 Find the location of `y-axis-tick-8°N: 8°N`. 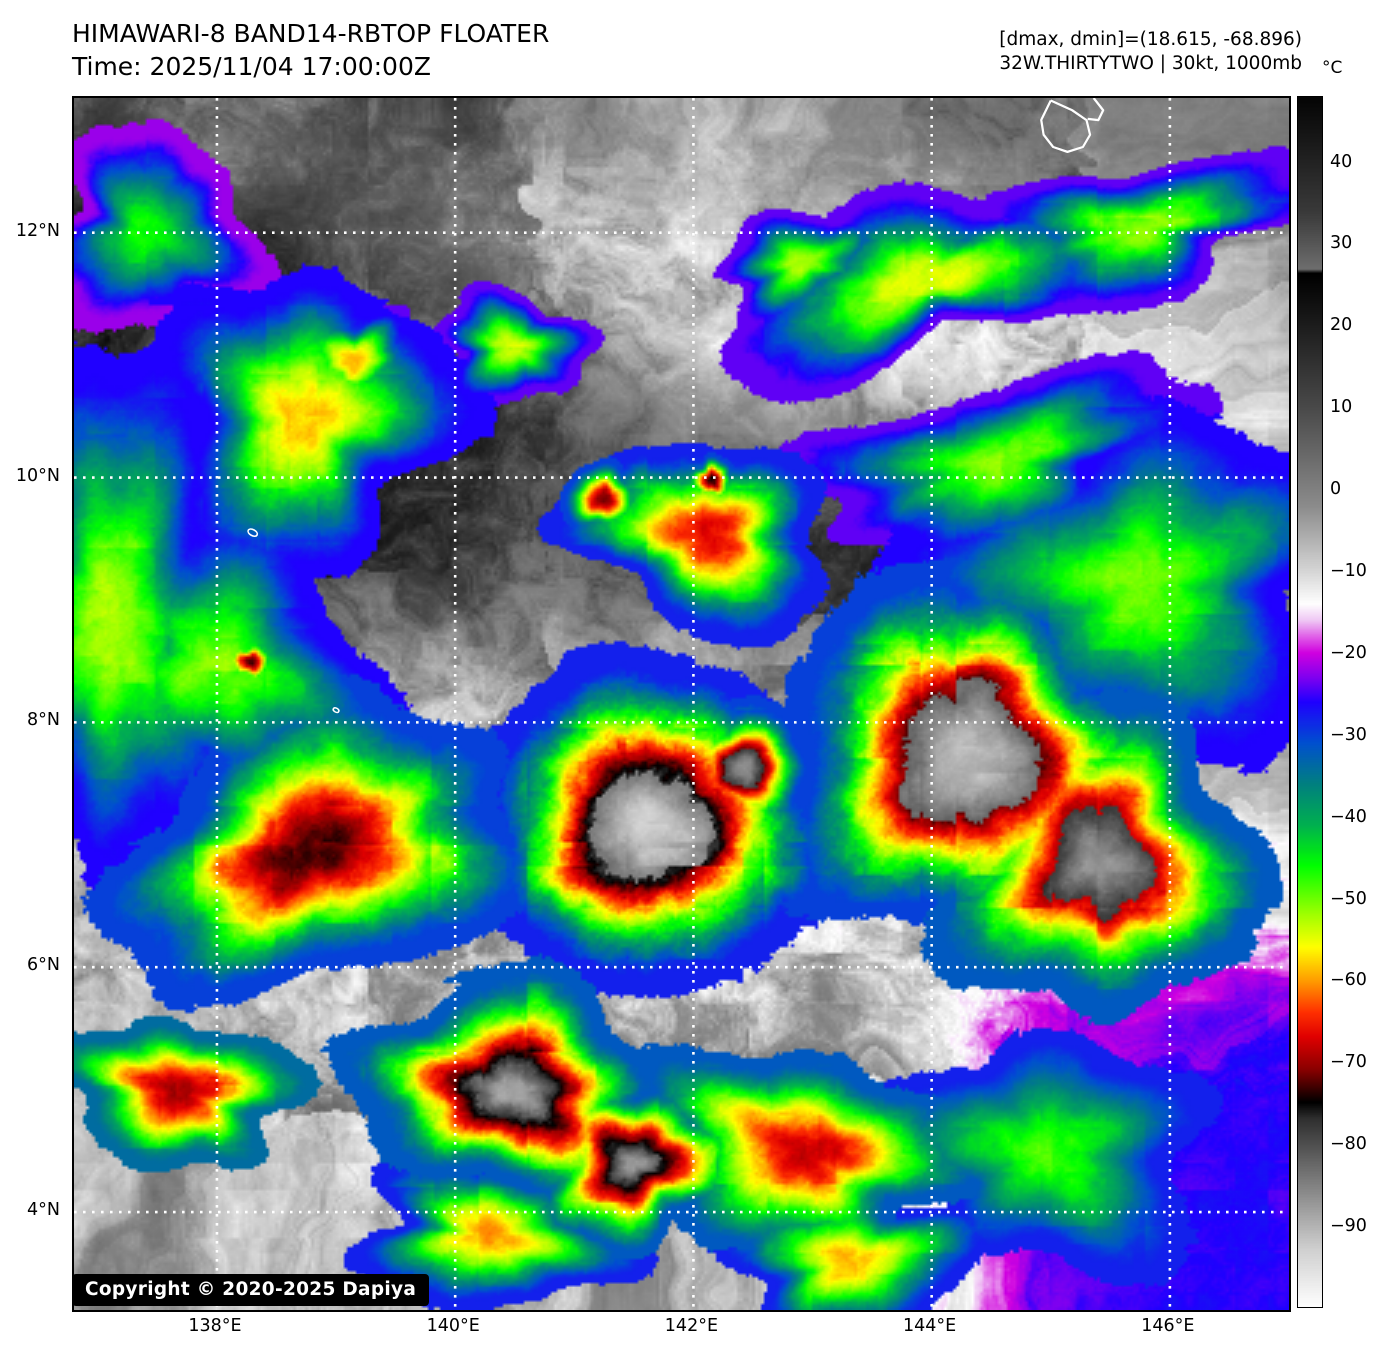

y-axis-tick-8°N: 8°N is located at coordinates (43, 720).